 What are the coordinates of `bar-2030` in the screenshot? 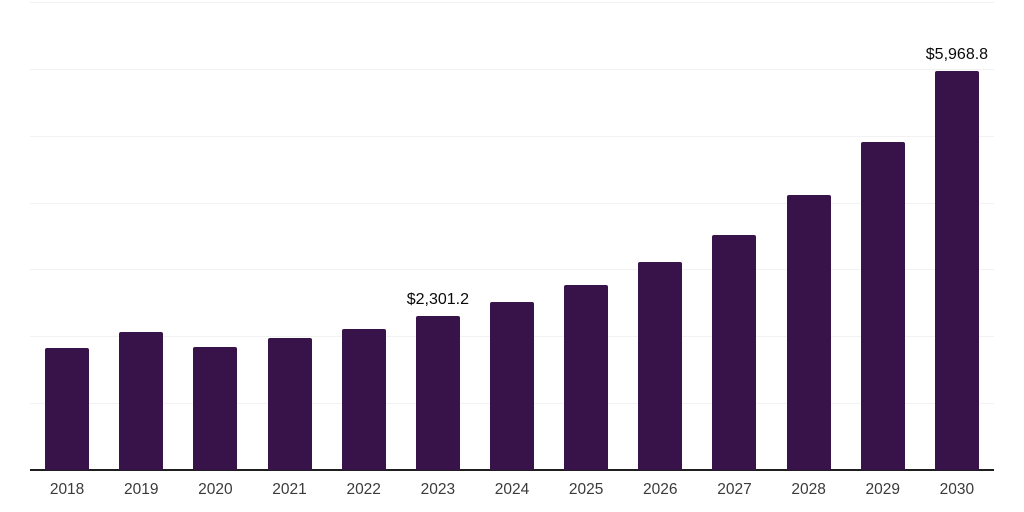 It's located at (956, 270).